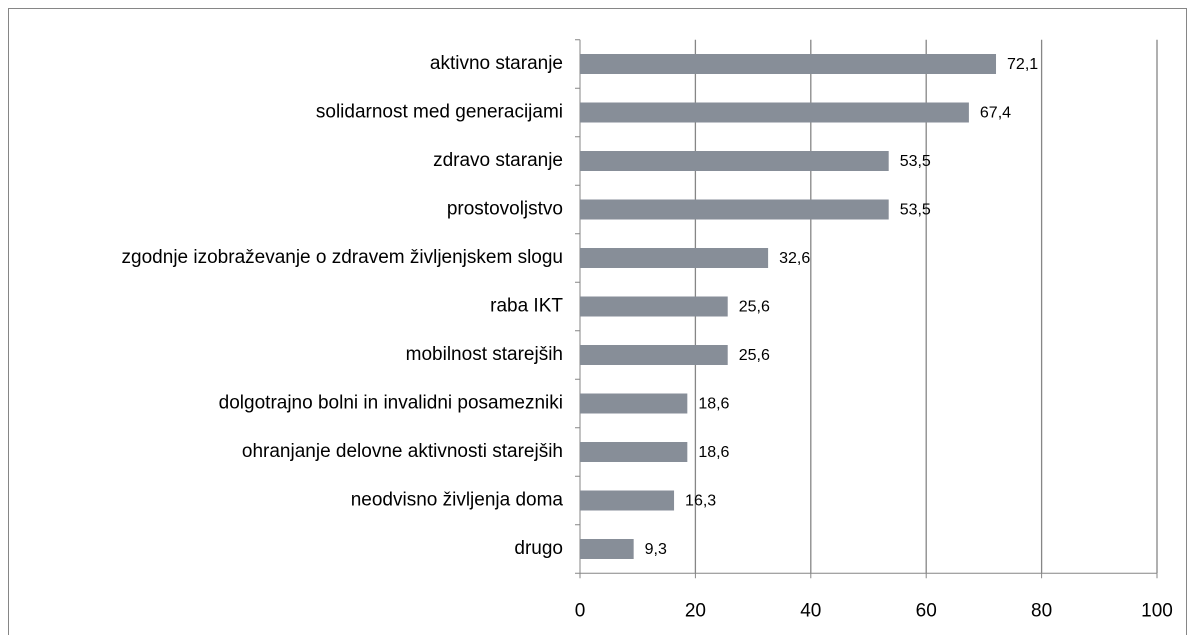  I want to click on value-label: 16,3, so click(700, 501).